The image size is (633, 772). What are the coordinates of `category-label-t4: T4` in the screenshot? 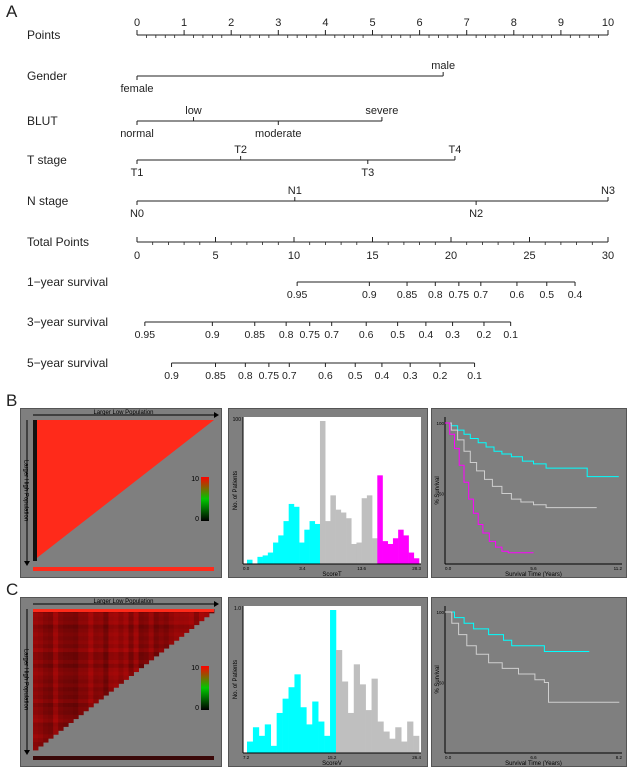 It's located at (455, 150).